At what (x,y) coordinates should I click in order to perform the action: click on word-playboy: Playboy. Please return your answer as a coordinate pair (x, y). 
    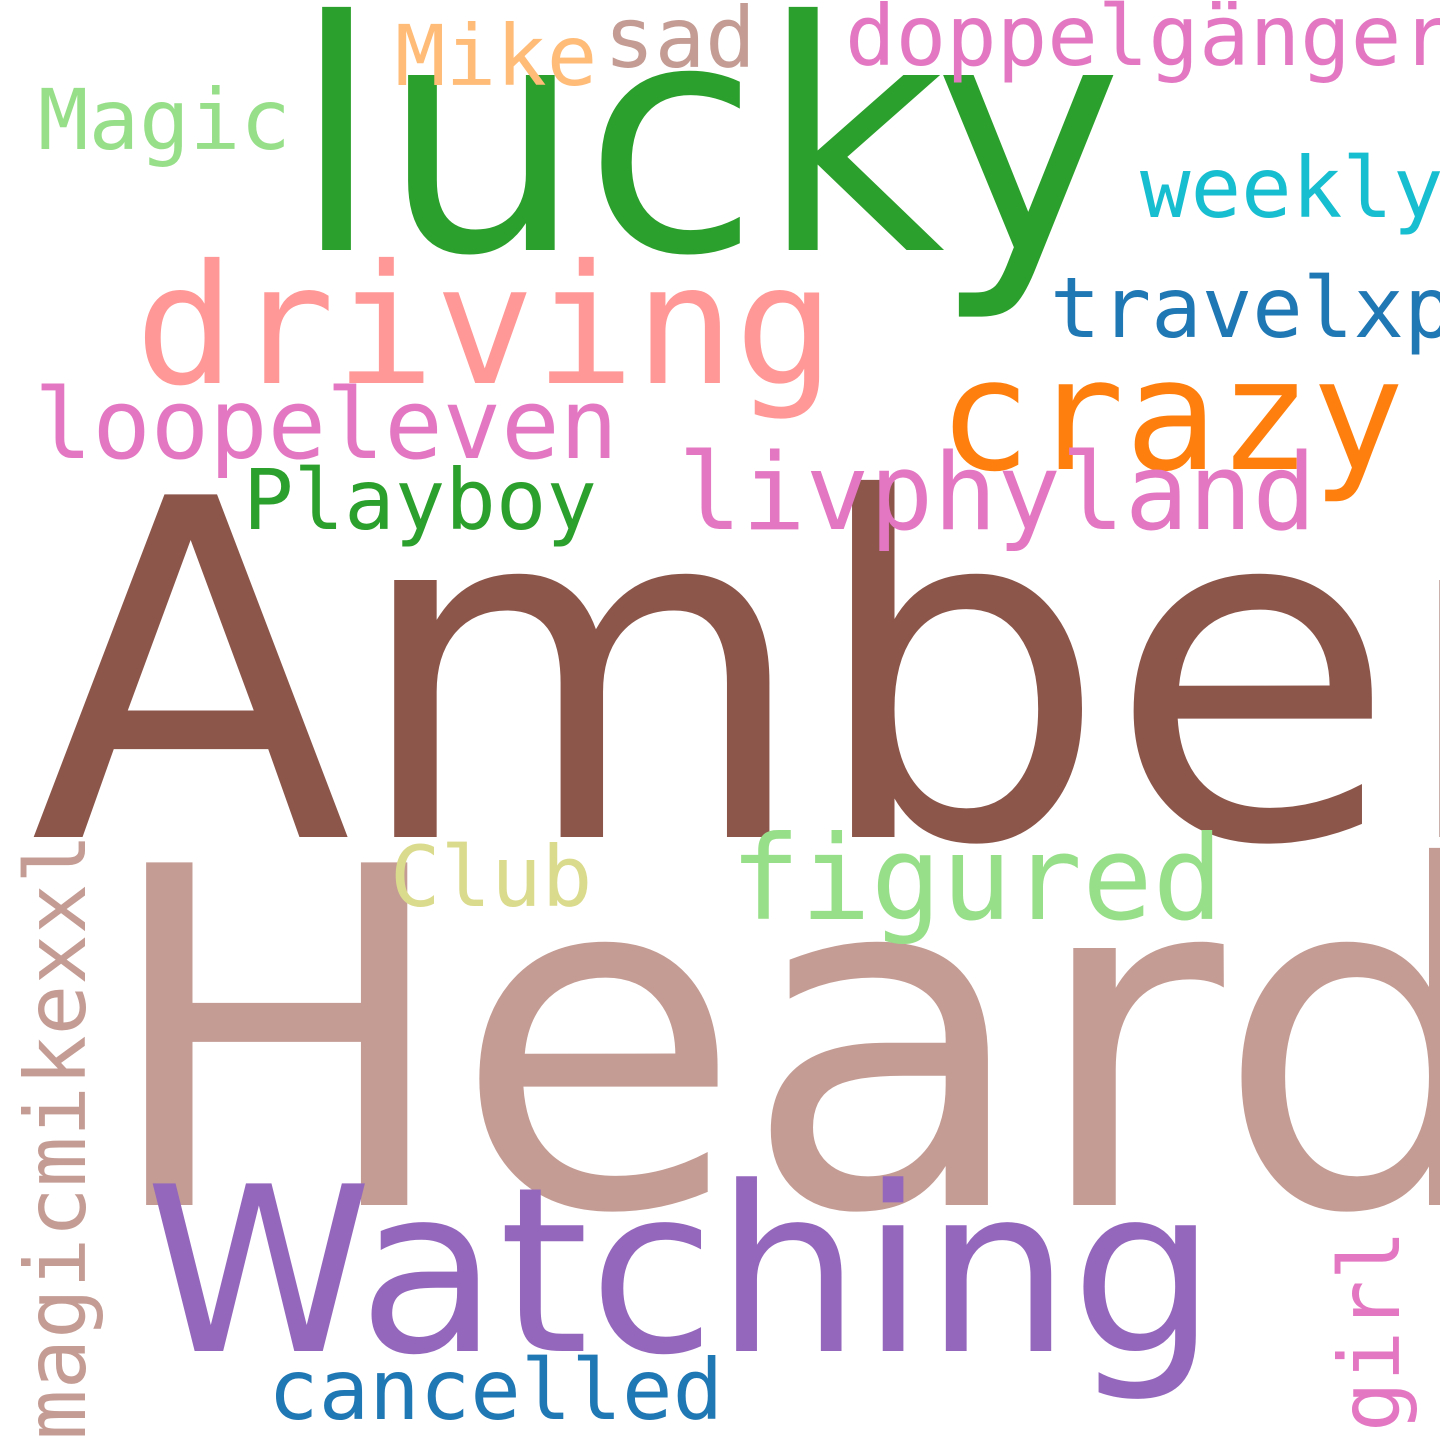
    Looking at the image, I should click on (420, 500).